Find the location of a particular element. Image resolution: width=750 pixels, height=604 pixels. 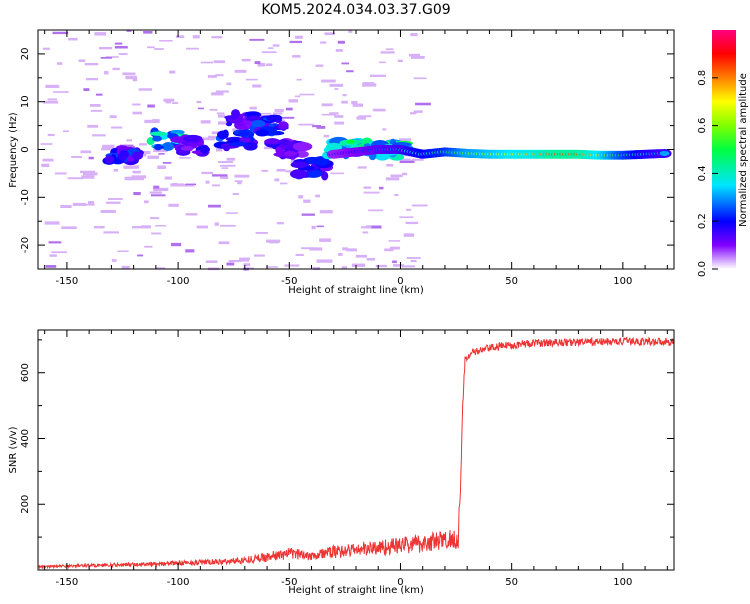

snr-ytick-label: 600 is located at coordinates (25, 372).